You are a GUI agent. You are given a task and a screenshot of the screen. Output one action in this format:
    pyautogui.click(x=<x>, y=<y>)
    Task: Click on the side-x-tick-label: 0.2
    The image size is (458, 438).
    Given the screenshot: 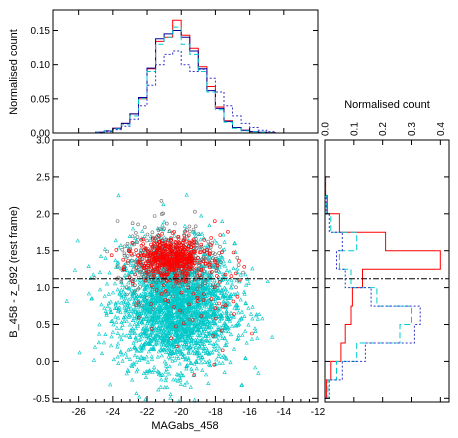 What is the action you would take?
    pyautogui.click(x=383, y=129)
    